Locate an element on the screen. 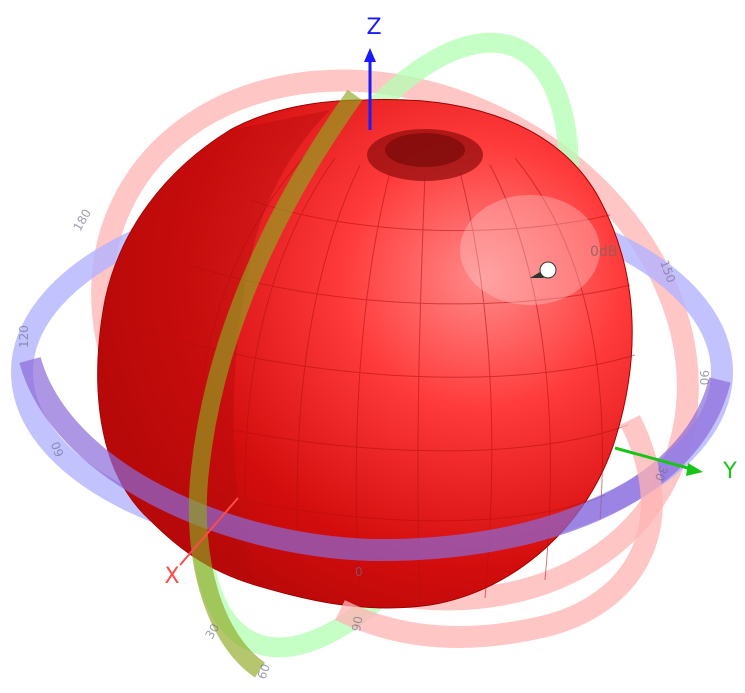 The width and height of the screenshot is (745, 693). marker-arrow is located at coordinates (537, 275).